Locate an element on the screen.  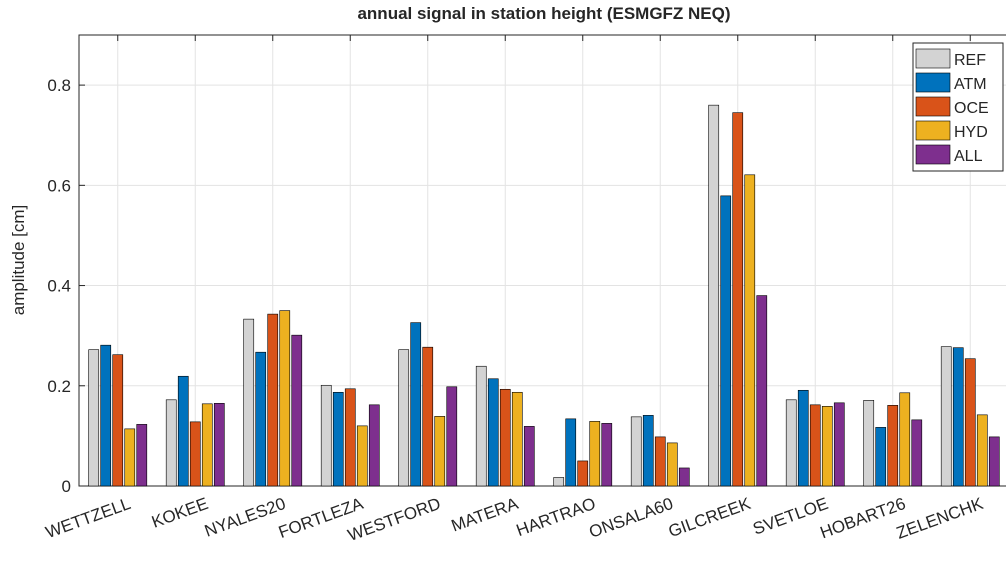
legend: REF ATM OCE HYD ALL is located at coordinates (958, 107).